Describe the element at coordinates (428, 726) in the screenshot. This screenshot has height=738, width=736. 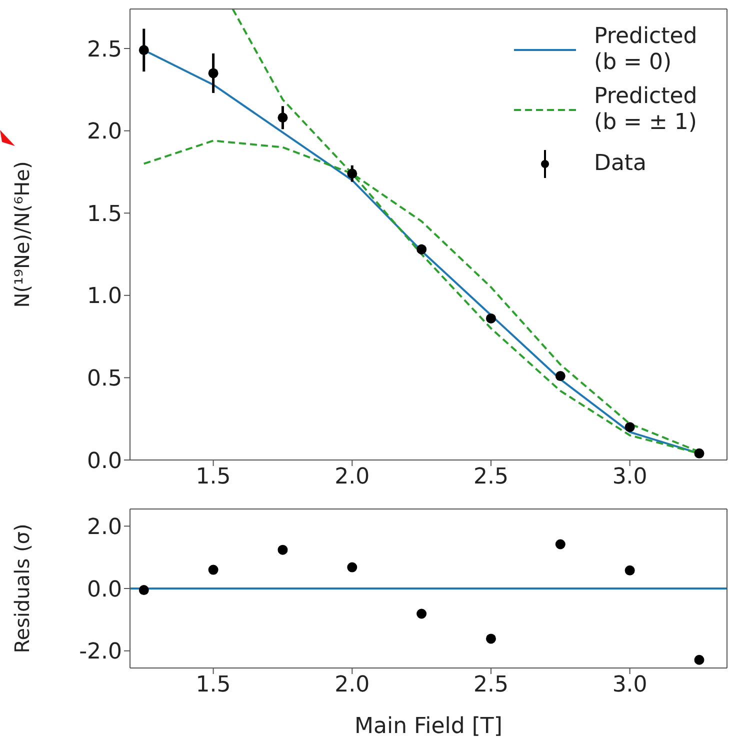
I see `x-axis-title: Main Field [T]` at that location.